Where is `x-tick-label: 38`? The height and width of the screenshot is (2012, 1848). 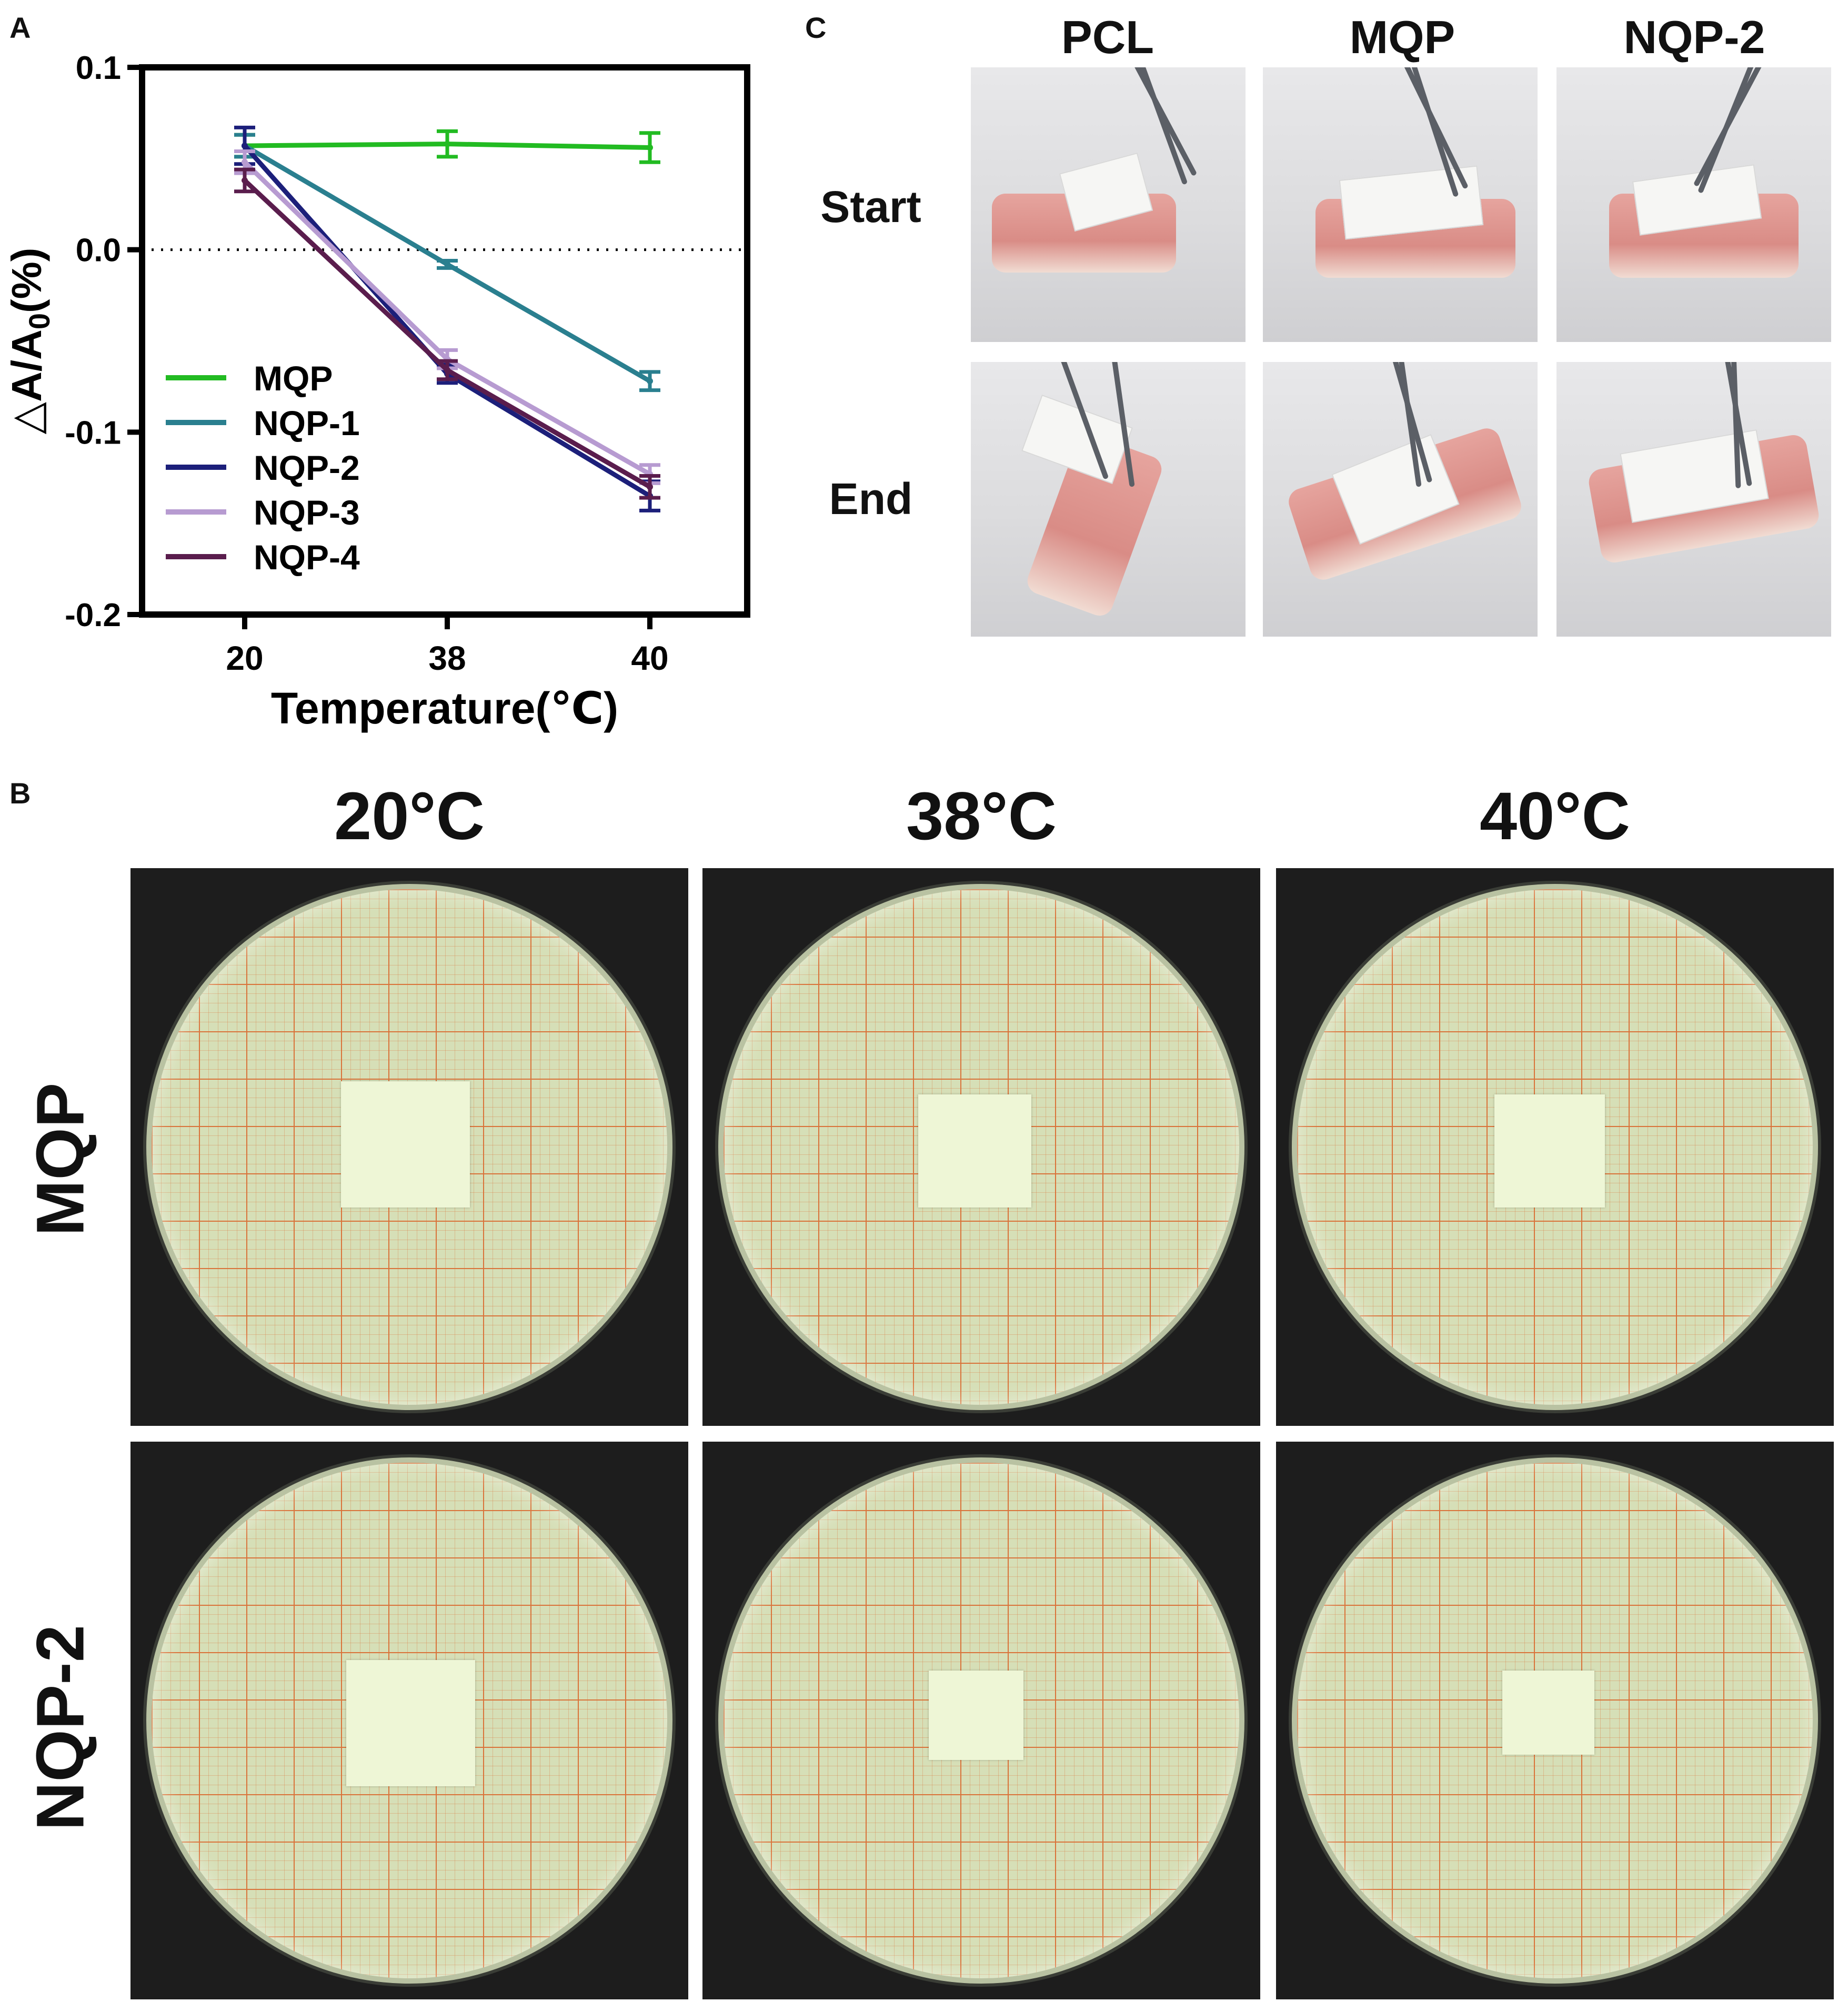 x-tick-label: 38 is located at coordinates (447, 658).